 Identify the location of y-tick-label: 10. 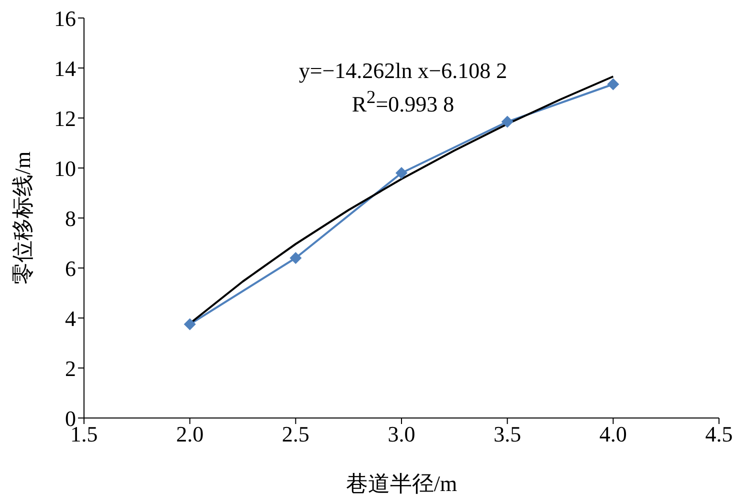
(65, 168).